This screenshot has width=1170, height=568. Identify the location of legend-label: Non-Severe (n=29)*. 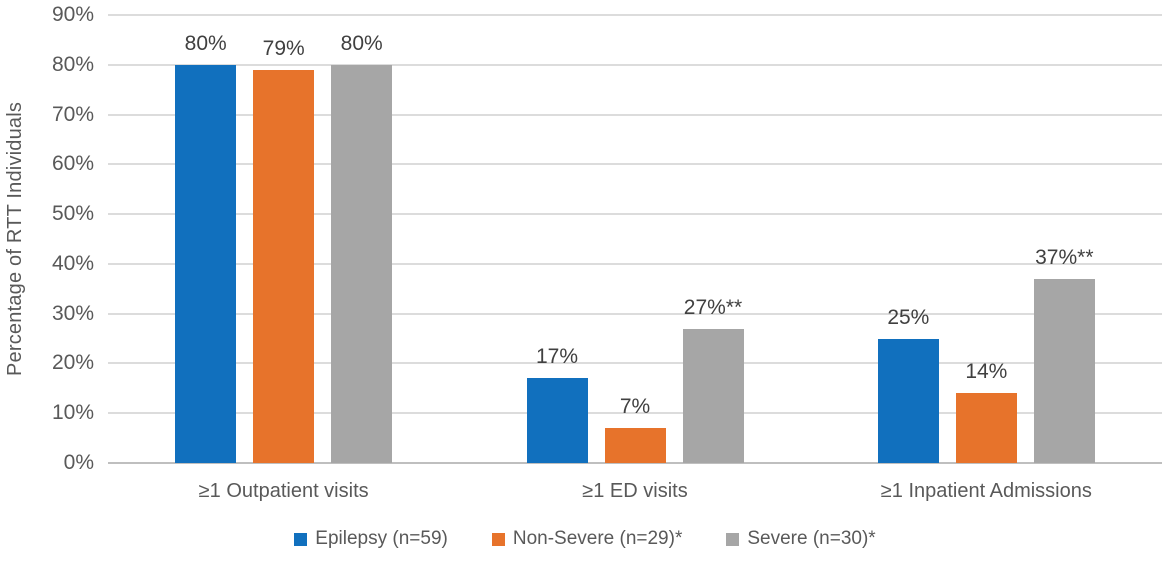
(597, 538).